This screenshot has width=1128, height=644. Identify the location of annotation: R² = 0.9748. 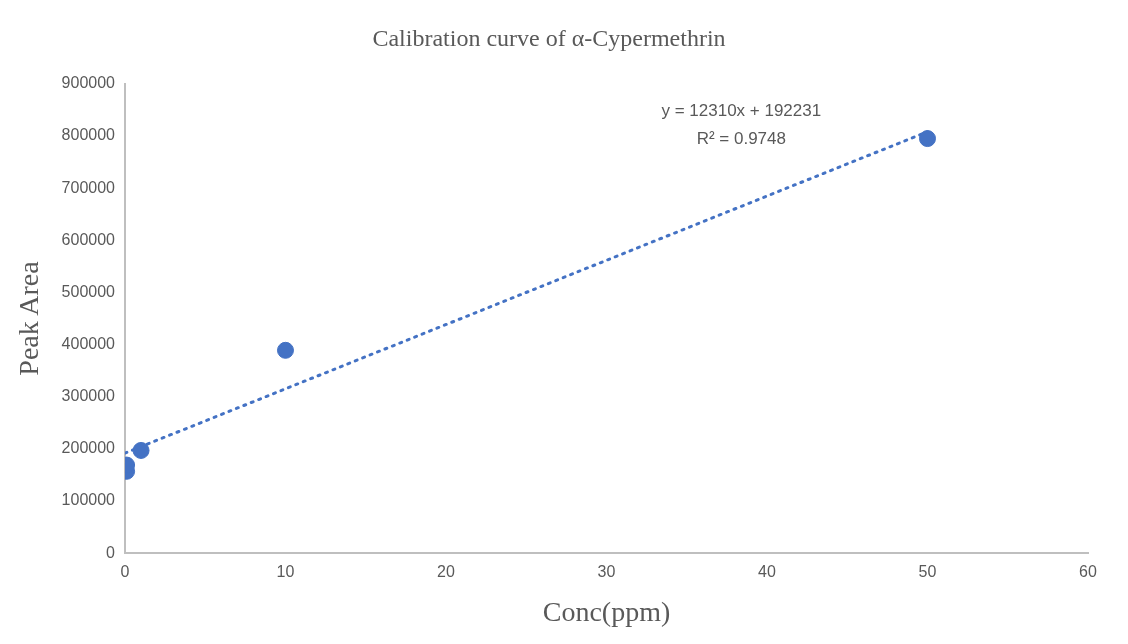
(741, 139).